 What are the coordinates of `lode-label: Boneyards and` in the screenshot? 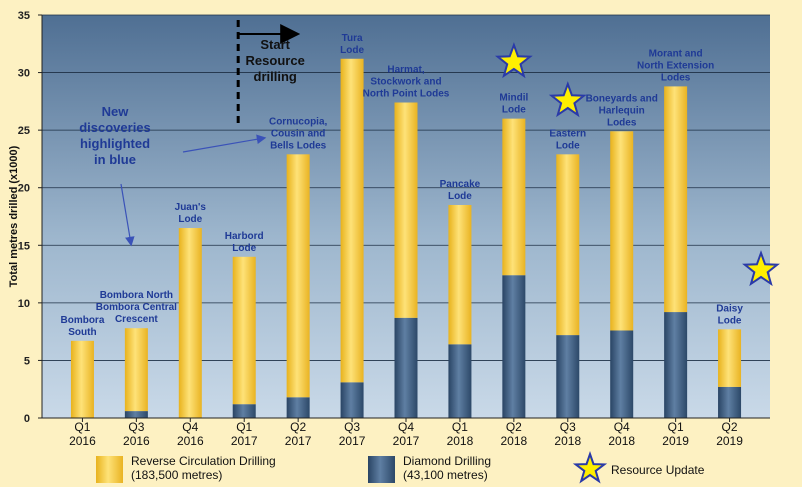 It's located at (622, 98).